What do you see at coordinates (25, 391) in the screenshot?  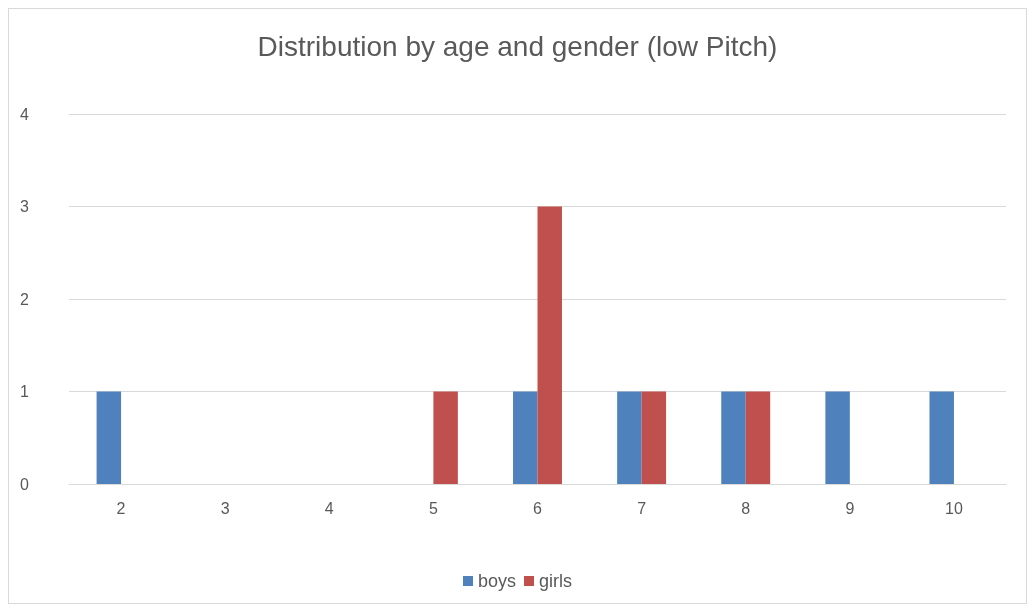 I see `y-tick-label: 1` at bounding box center [25, 391].